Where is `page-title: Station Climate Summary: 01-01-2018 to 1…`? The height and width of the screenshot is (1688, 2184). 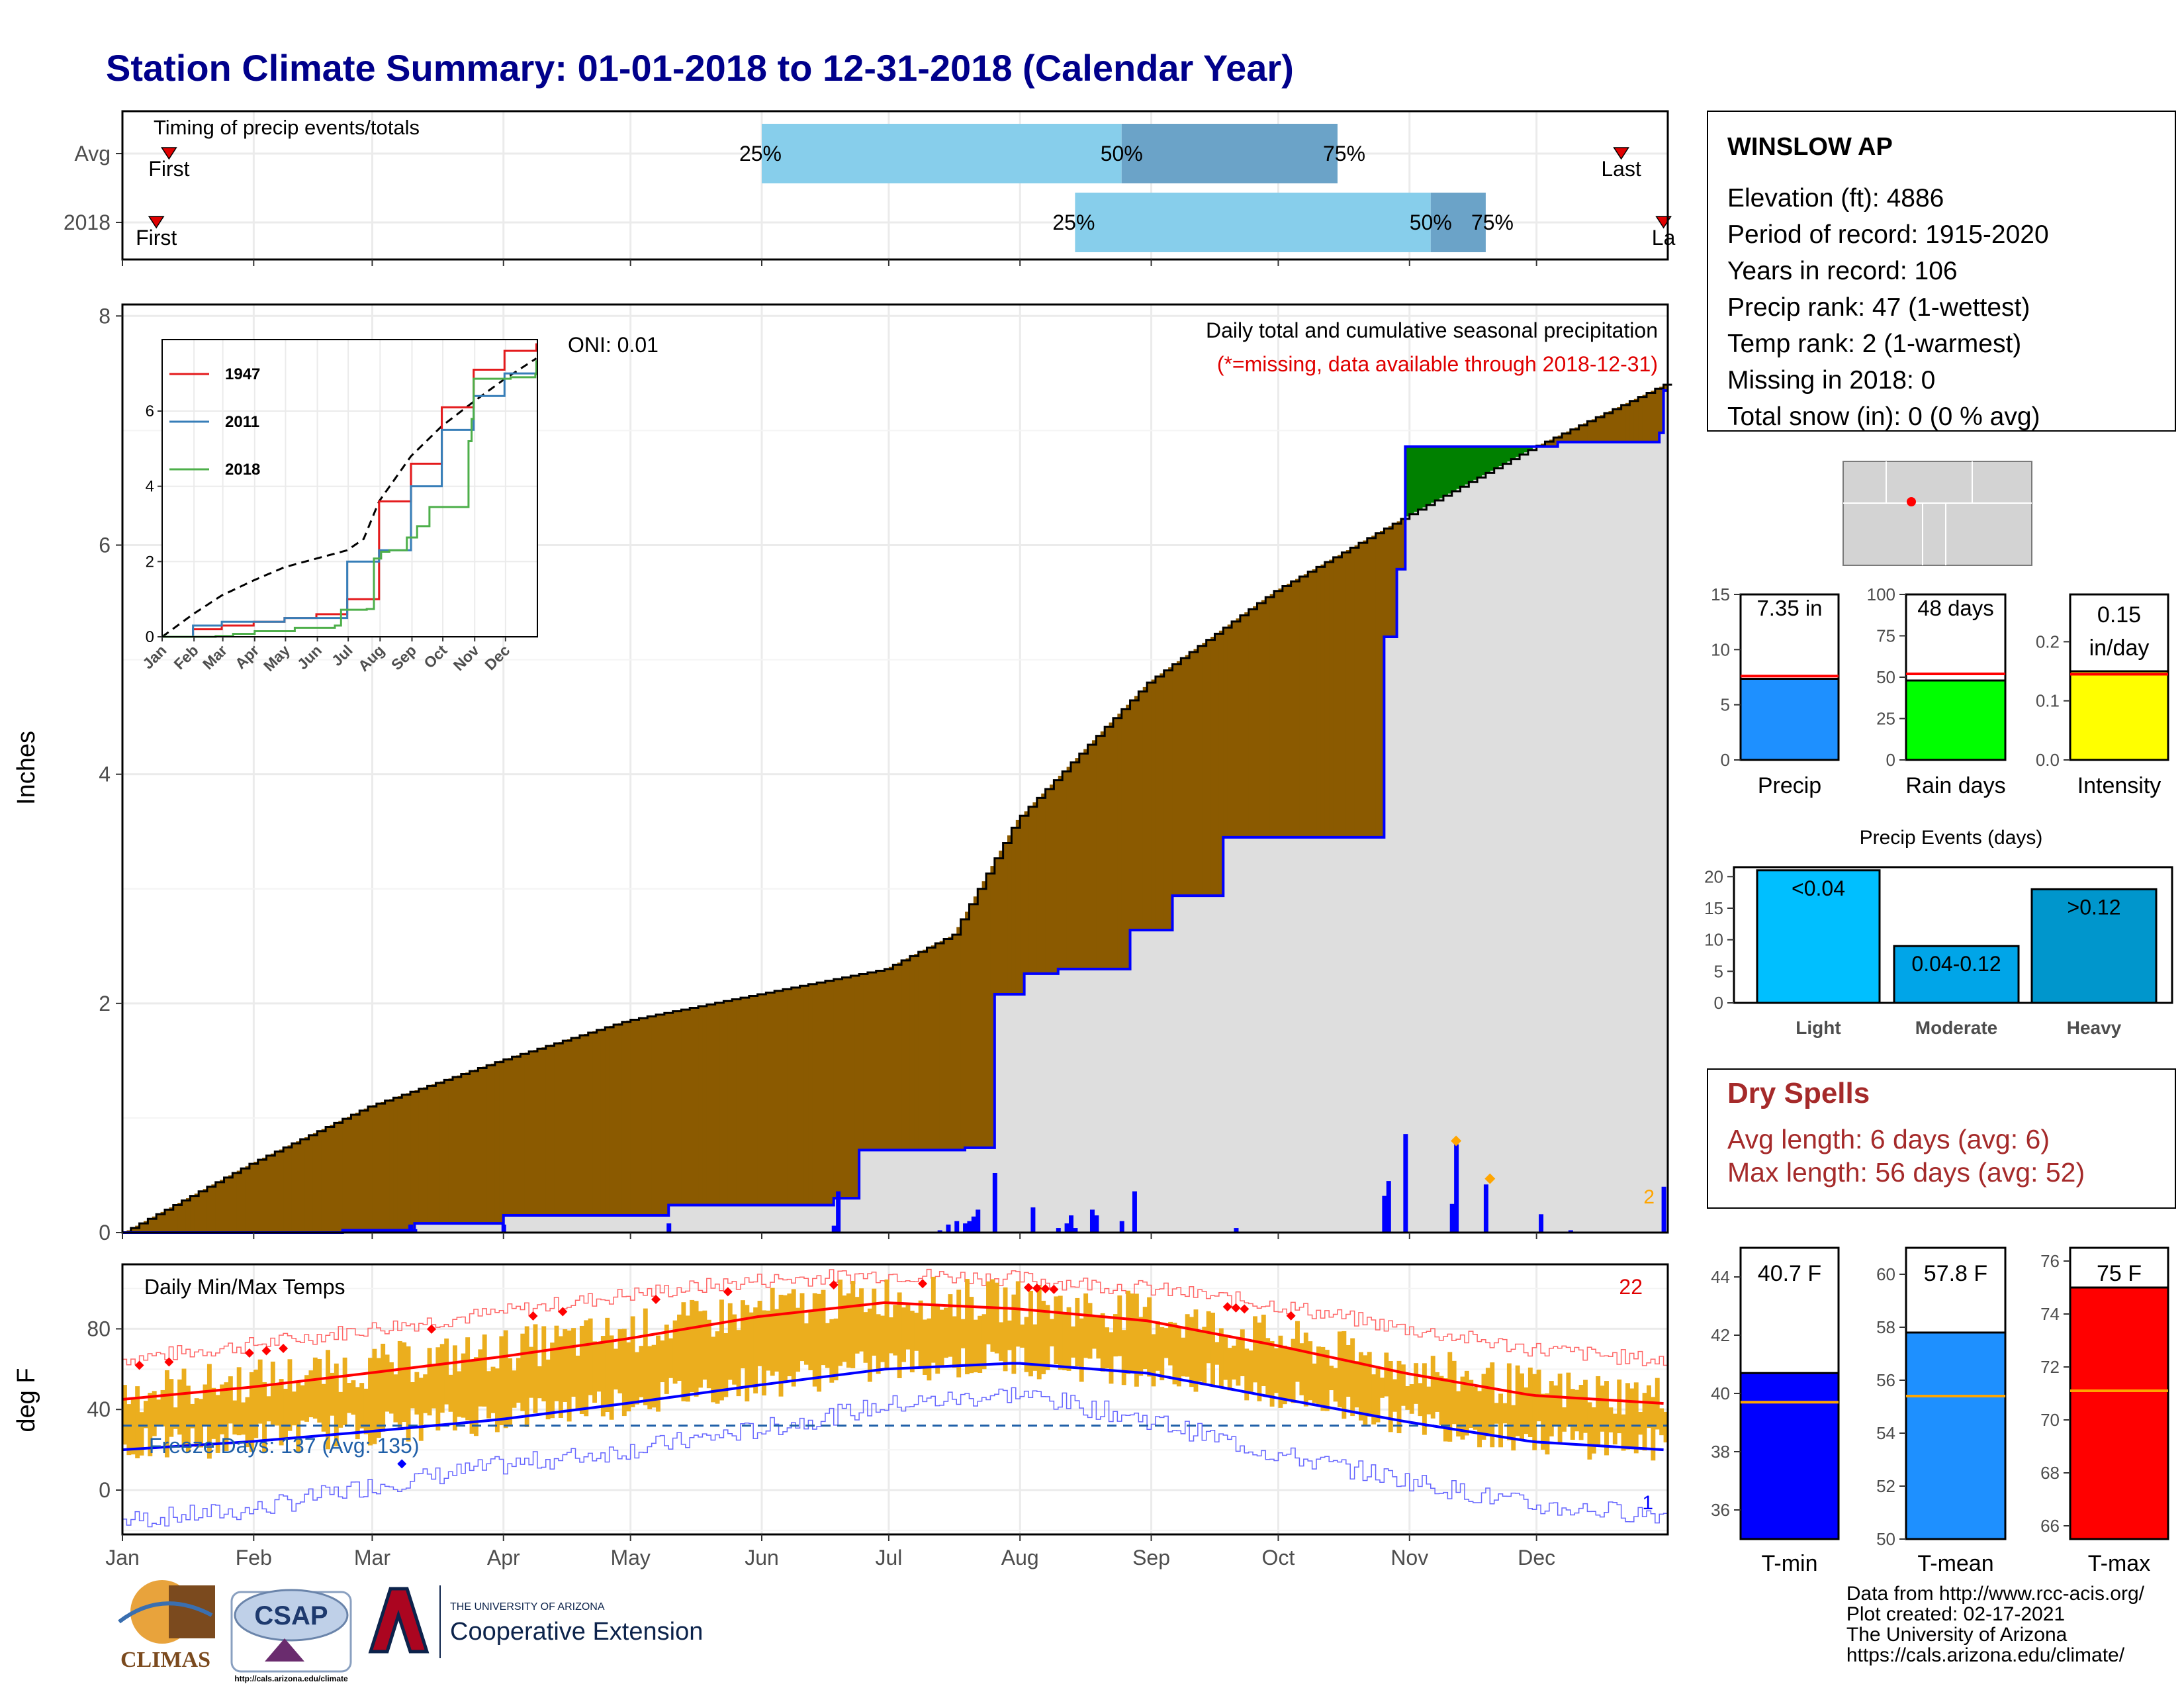
page-title: Station Climate Summary: 01-01-2018 to 1… is located at coordinates (700, 68).